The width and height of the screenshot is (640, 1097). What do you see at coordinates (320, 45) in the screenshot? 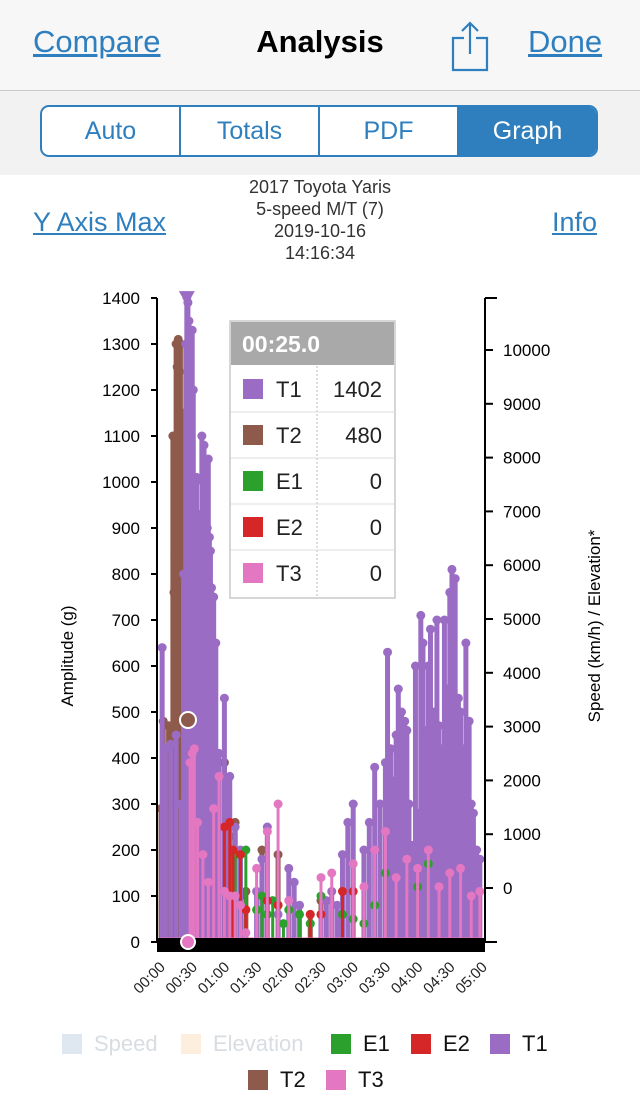
I see `nav-bar: Analysis Compare Done` at bounding box center [320, 45].